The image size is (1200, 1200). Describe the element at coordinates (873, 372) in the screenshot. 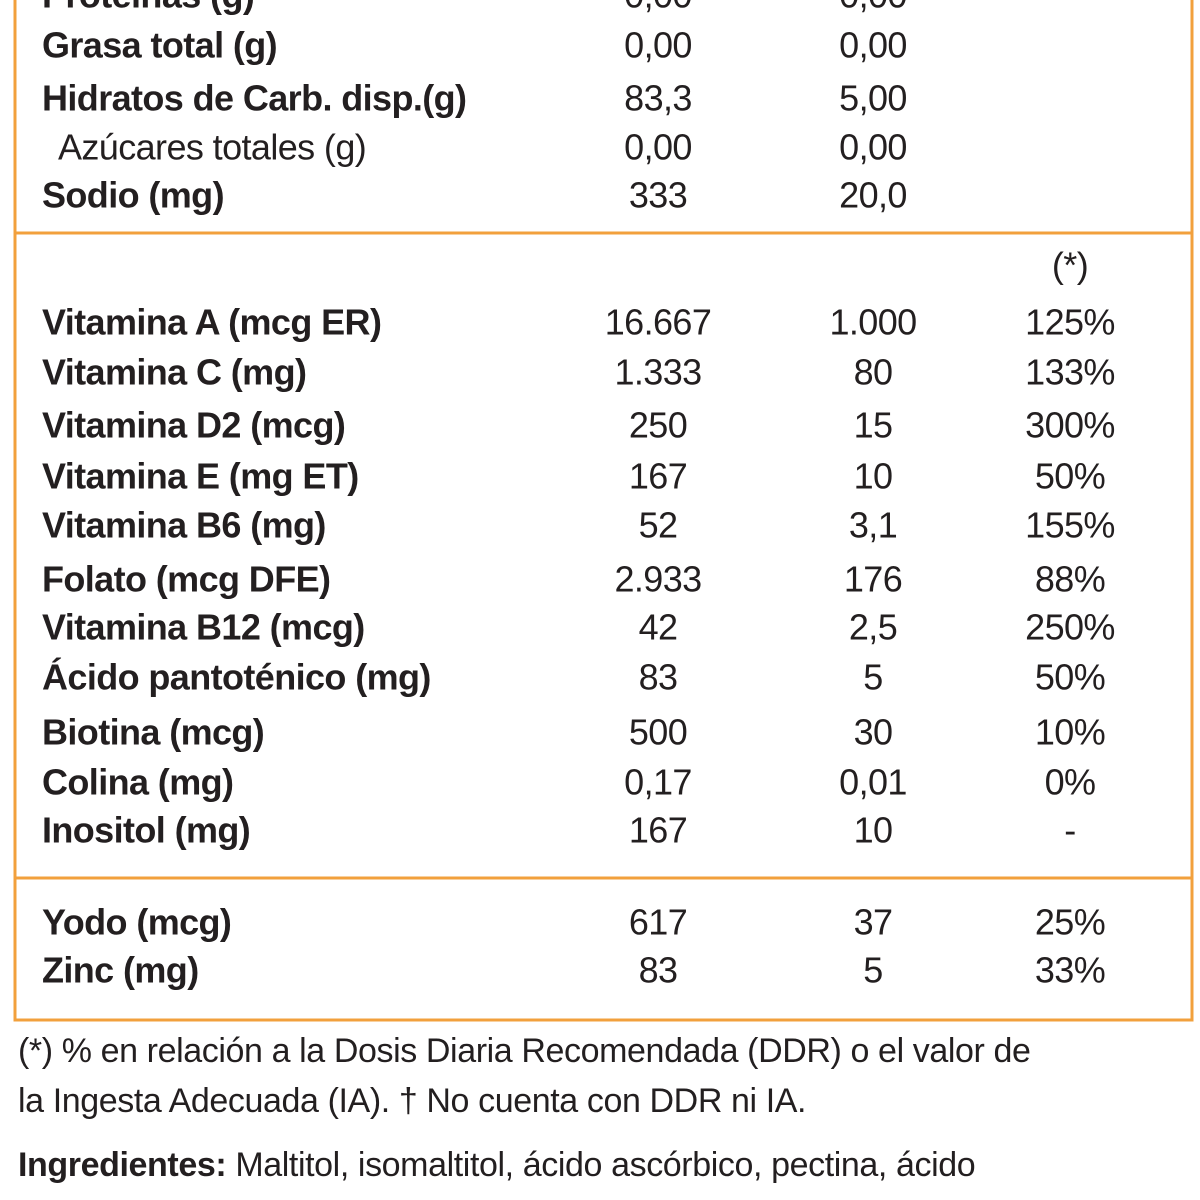

I see `cell-value: 80` at that location.